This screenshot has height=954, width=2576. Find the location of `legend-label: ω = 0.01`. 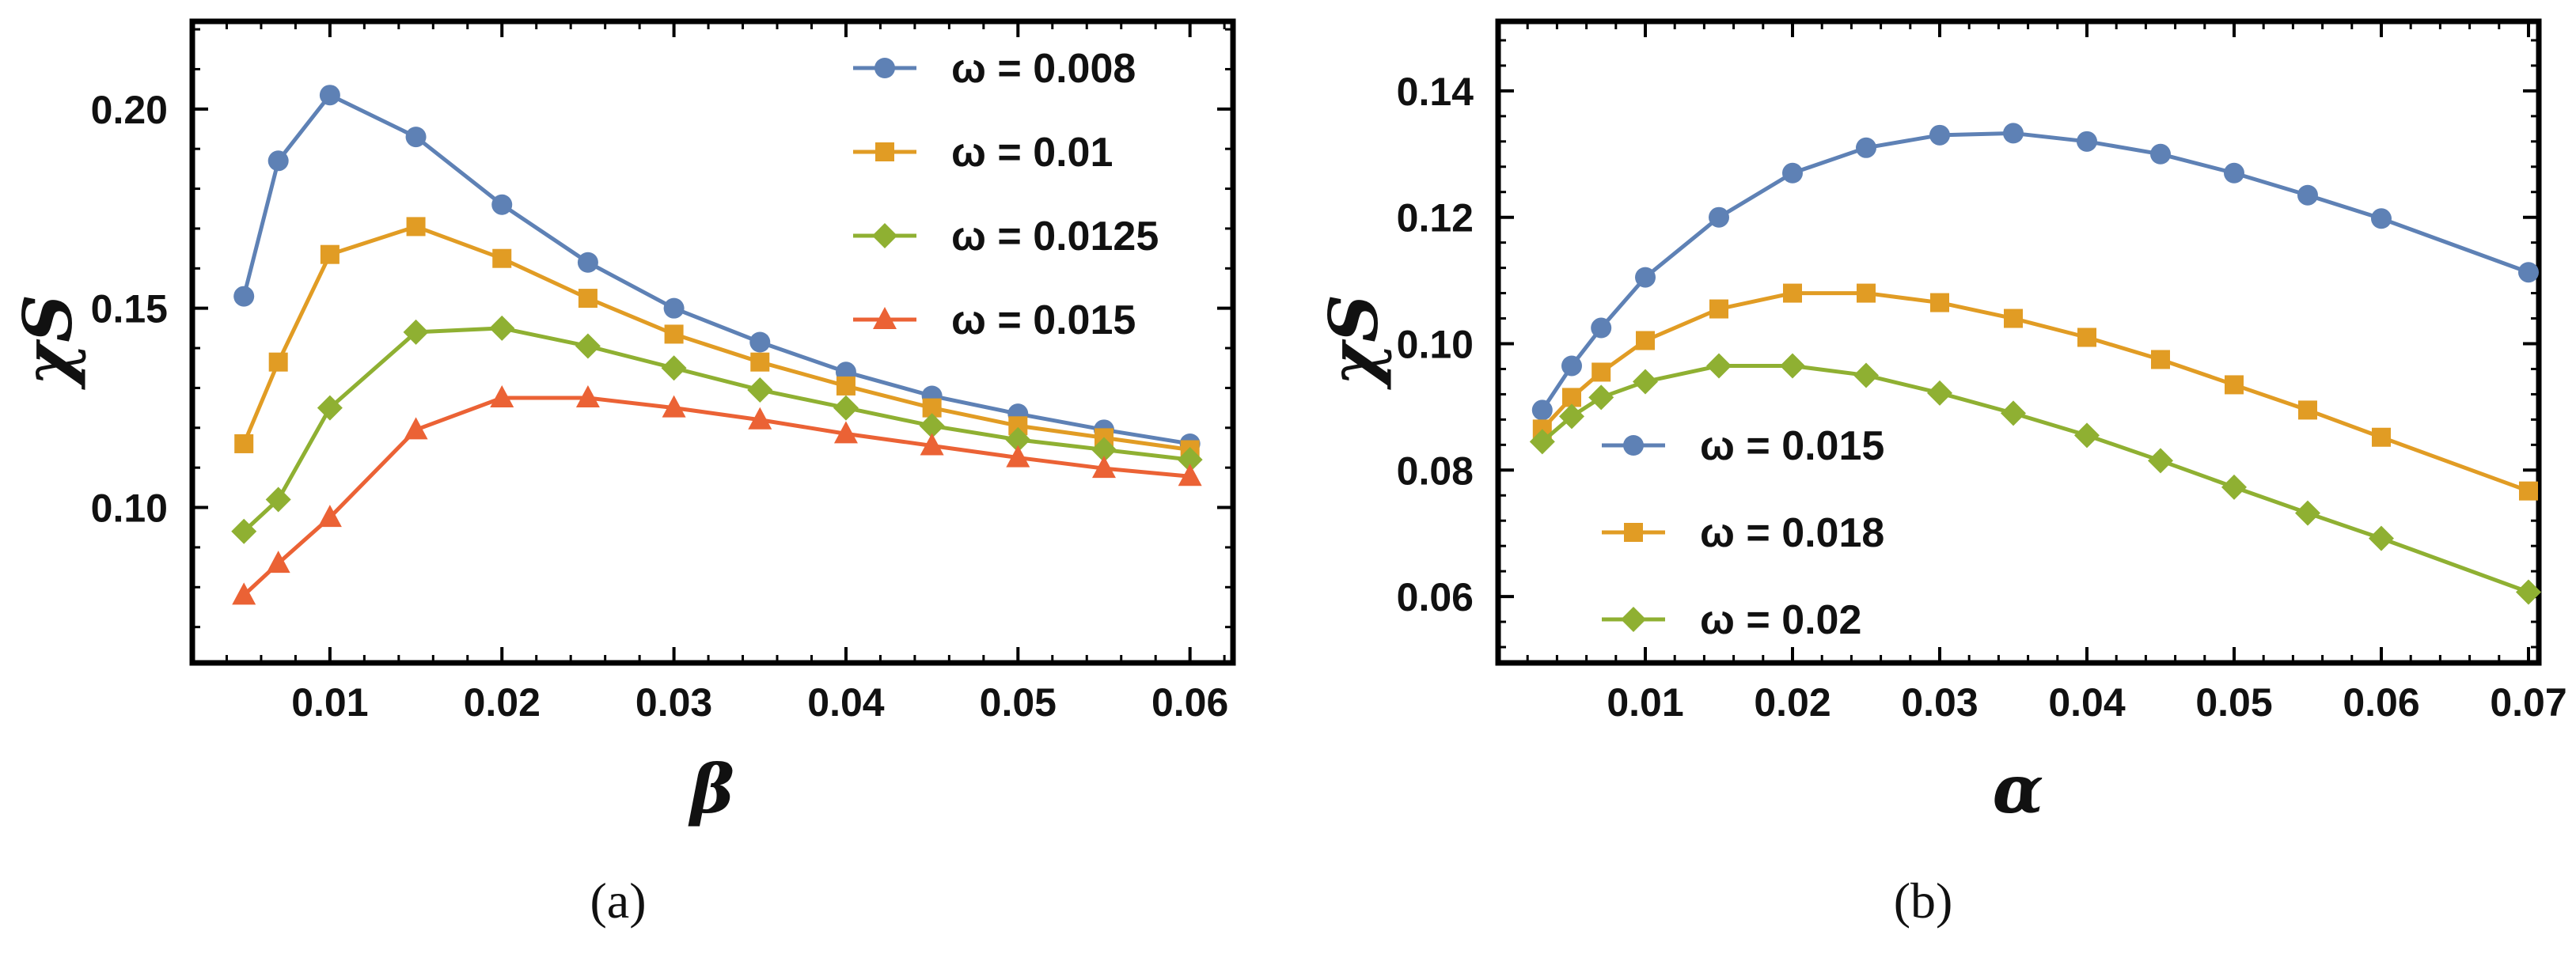

legend-label: ω = 0.01 is located at coordinates (1032, 153).